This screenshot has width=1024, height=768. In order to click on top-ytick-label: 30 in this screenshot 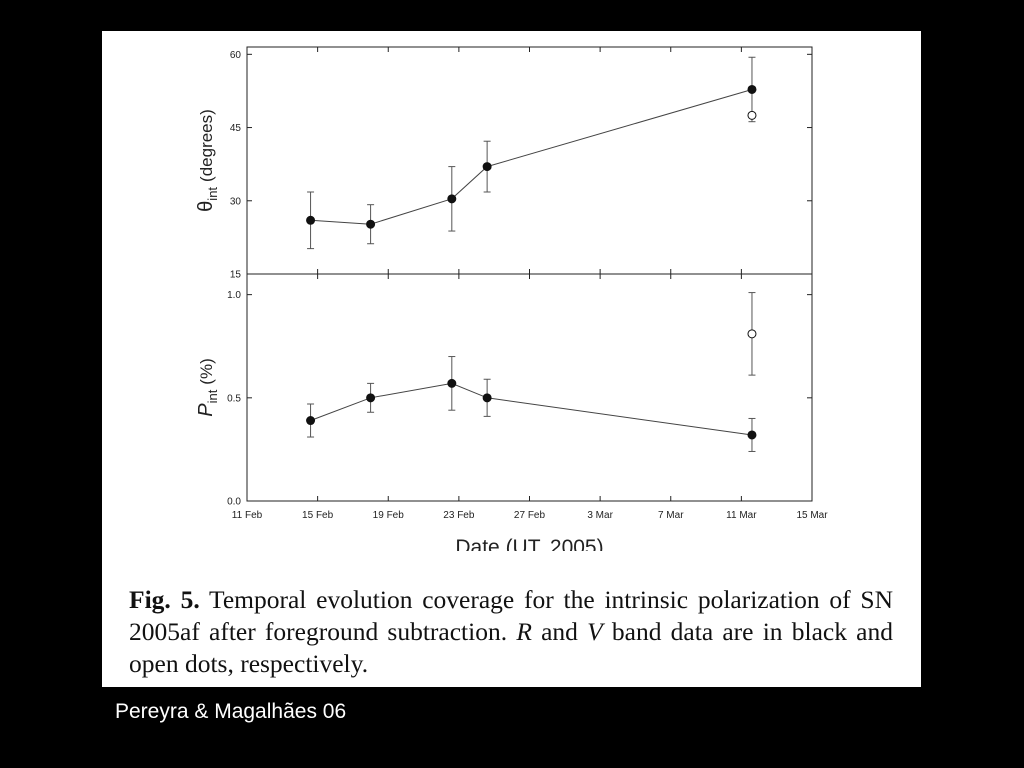, I will do `click(236, 201)`.